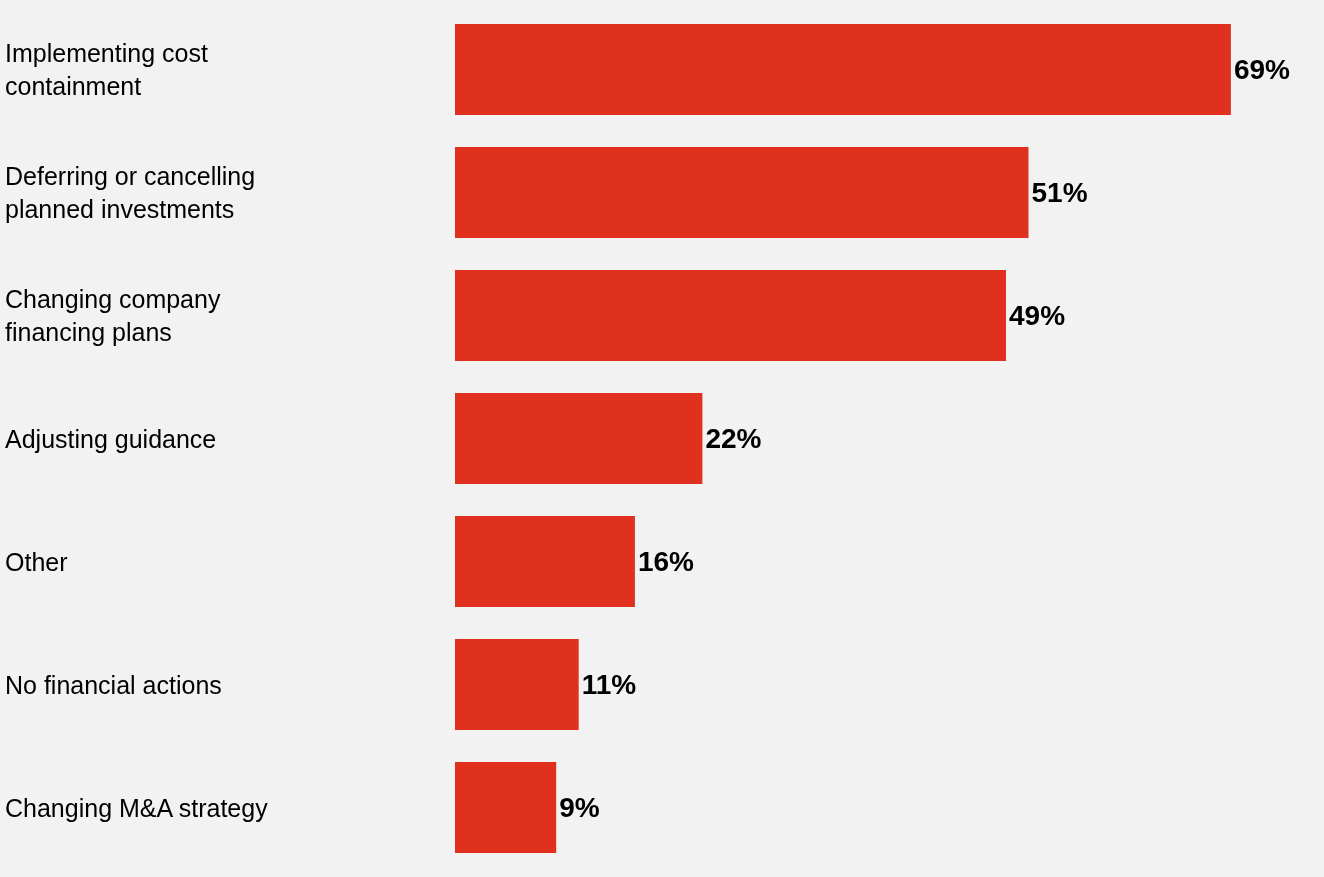 Image resolution: width=1324 pixels, height=877 pixels. Describe the element at coordinates (666, 561) in the screenshot. I see `data-label: 16%` at that location.